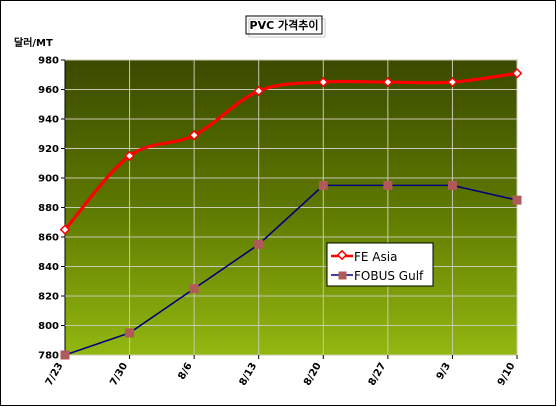 The width and height of the screenshot is (557, 407). Describe the element at coordinates (33, 42) in the screenshot. I see `y-axis-label: 달러/MT` at that location.